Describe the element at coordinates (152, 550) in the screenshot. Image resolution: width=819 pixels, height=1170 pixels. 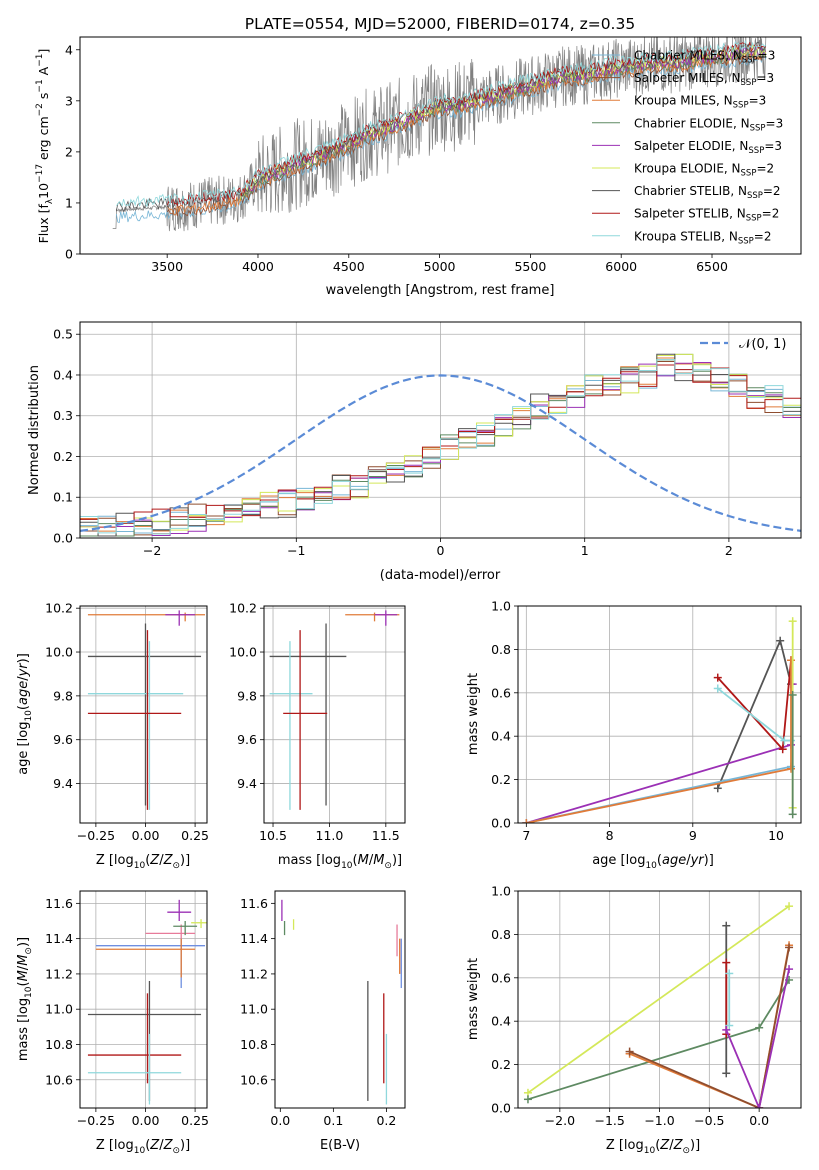
I see `x-tick-label: −2` at that location.